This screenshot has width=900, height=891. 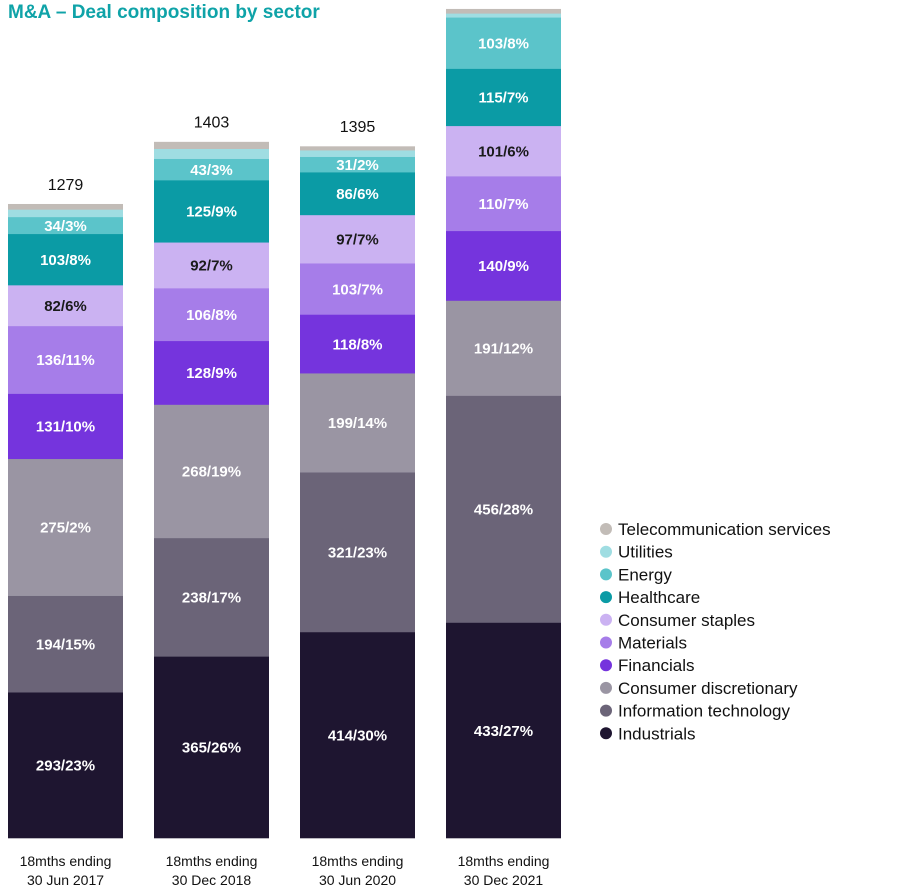 I want to click on legend-marker-consumer-discretionary, so click(x=606, y=687).